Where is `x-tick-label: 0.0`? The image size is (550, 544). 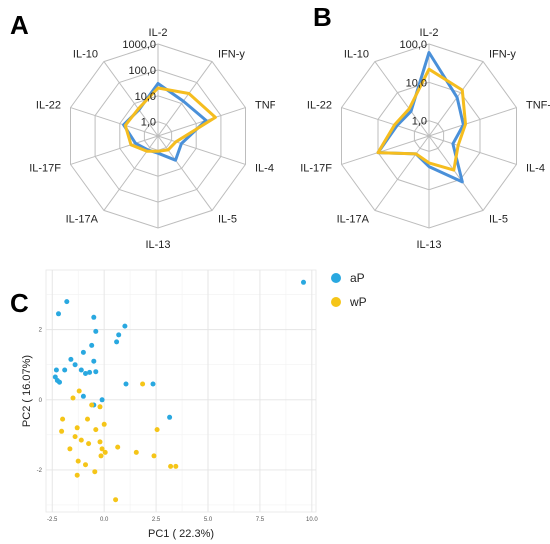
x-tick-label: 0.0 is located at coordinates (104, 520).